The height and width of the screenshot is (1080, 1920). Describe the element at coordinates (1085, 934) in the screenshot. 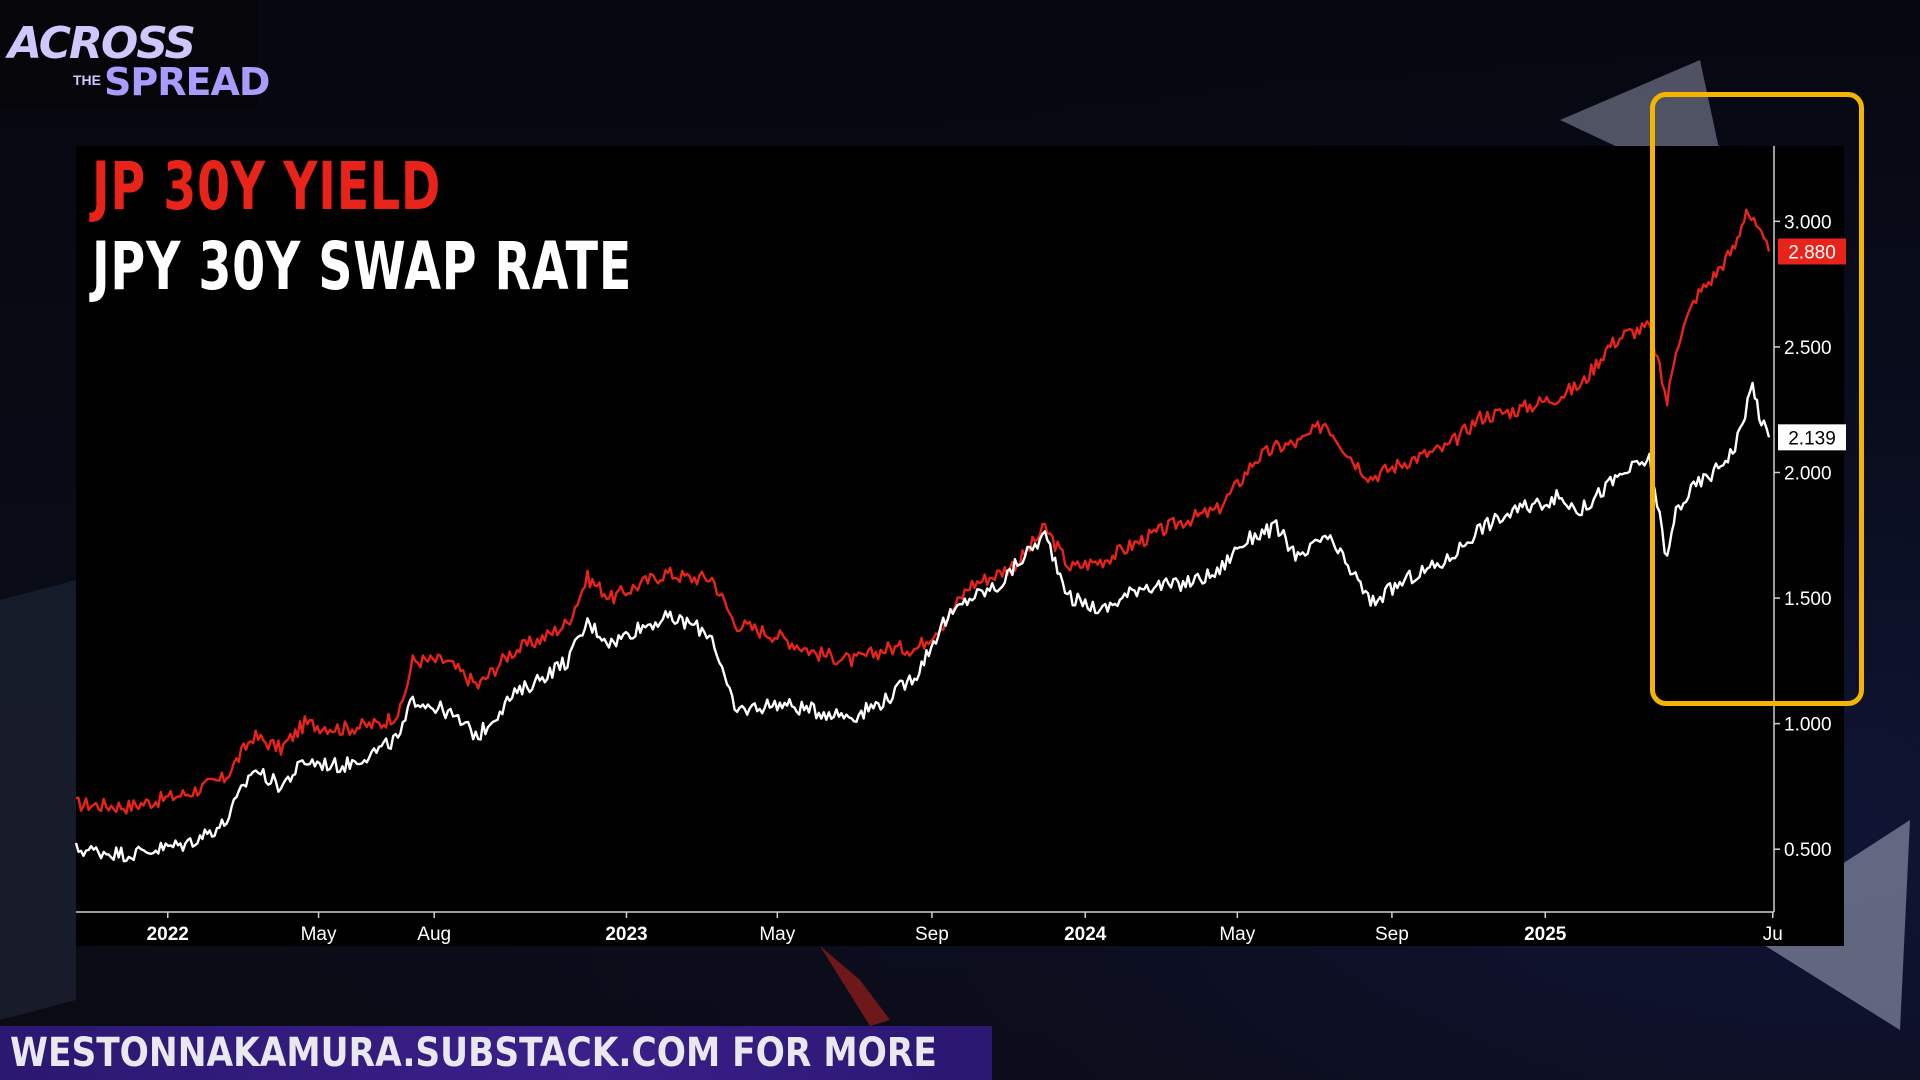

I see `x-tick-label: 2024` at that location.